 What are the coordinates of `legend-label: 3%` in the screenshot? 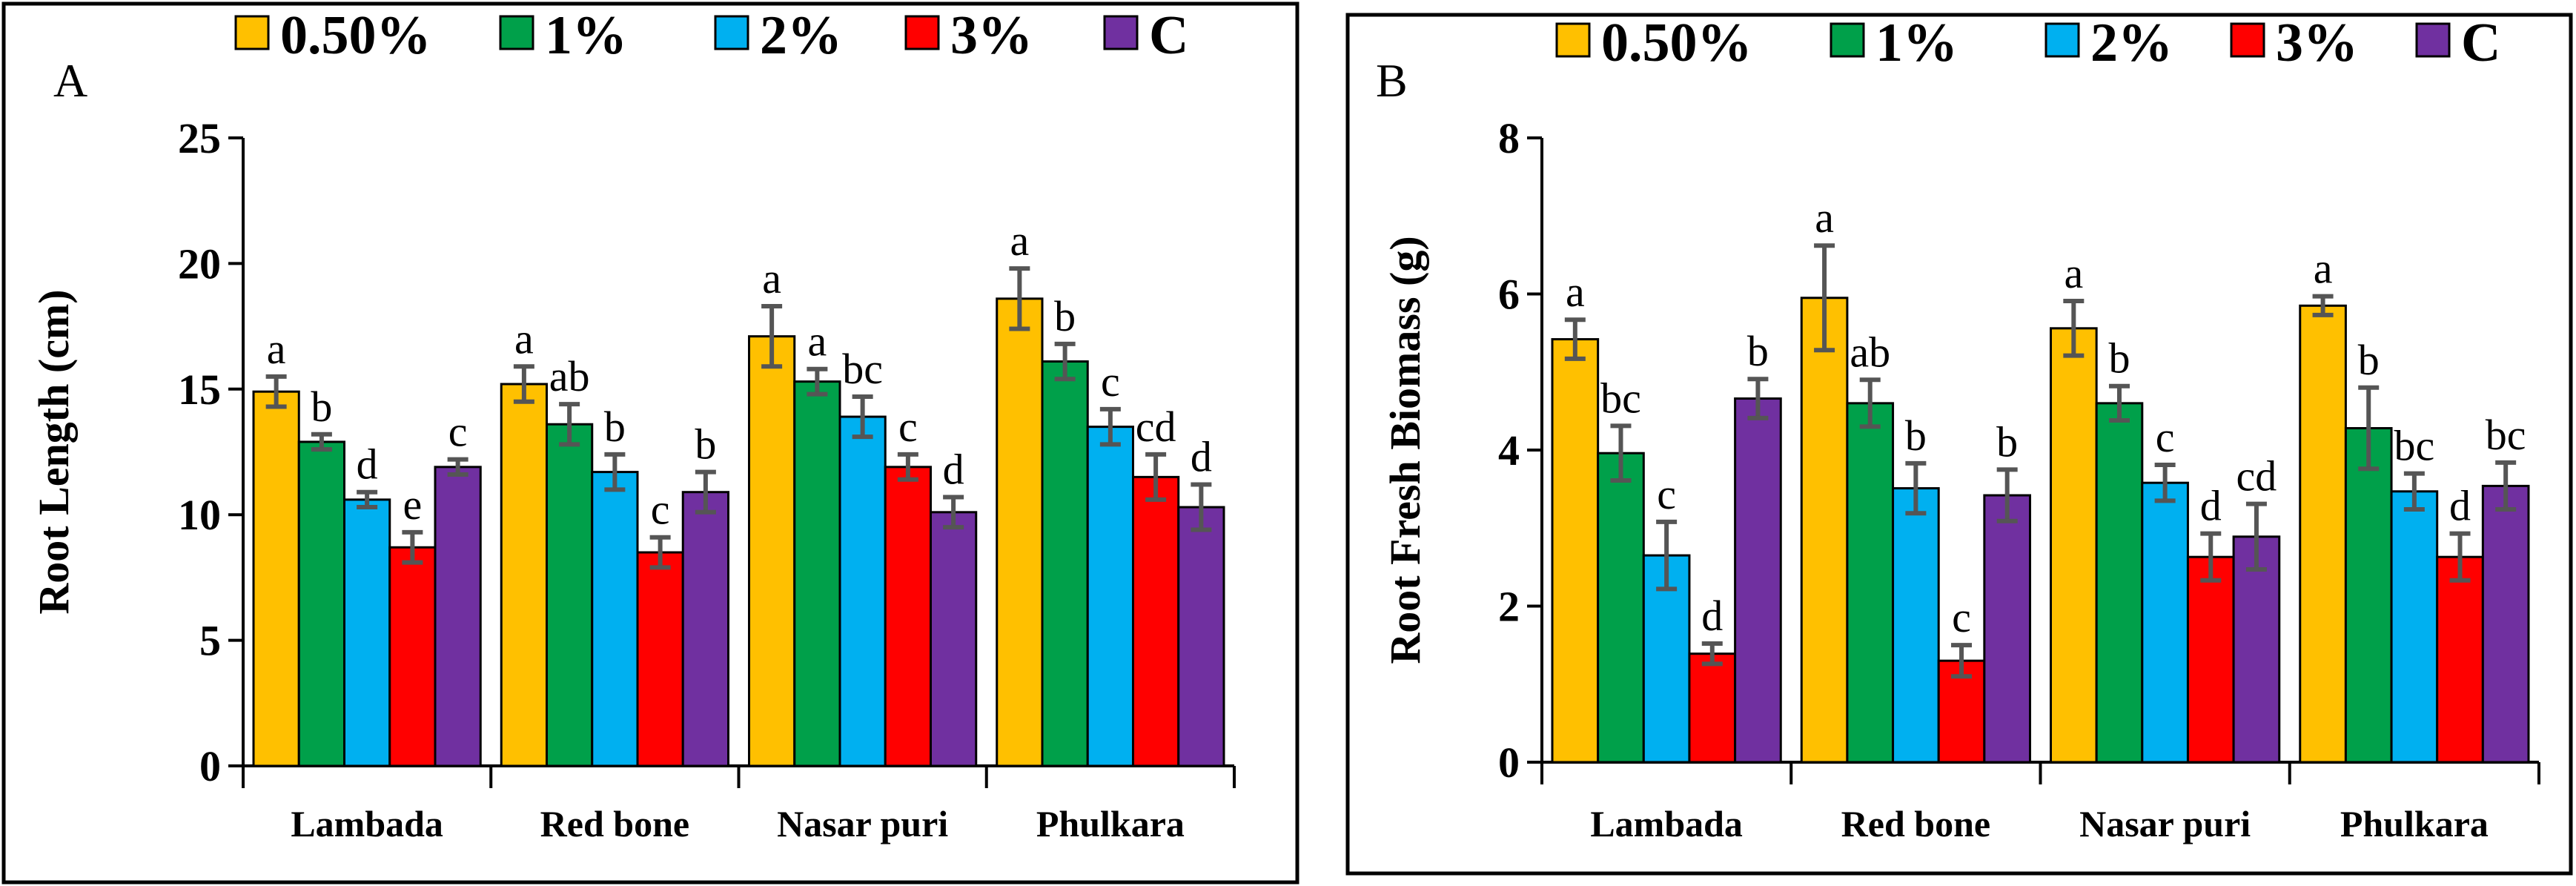 It's located at (2317, 43).